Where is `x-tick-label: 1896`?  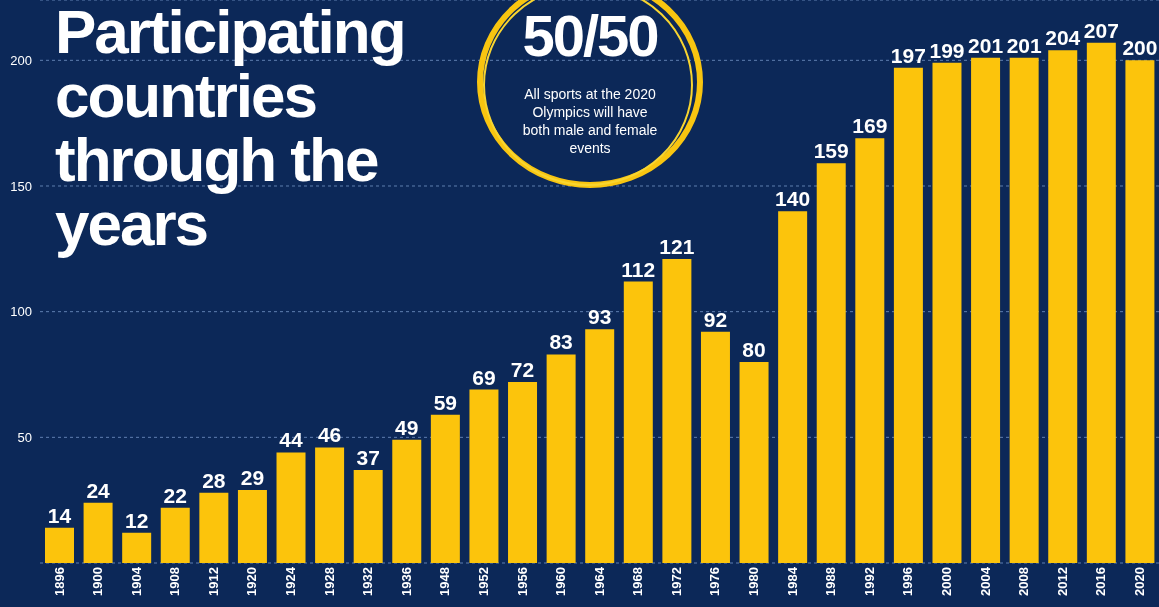
x-tick-label: 1896 is located at coordinates (59, 581).